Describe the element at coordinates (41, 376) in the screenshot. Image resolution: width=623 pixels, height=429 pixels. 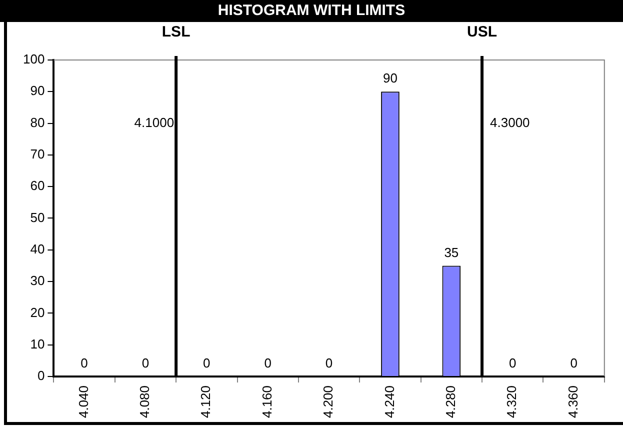
I see `y-tick-label: 0` at that location.